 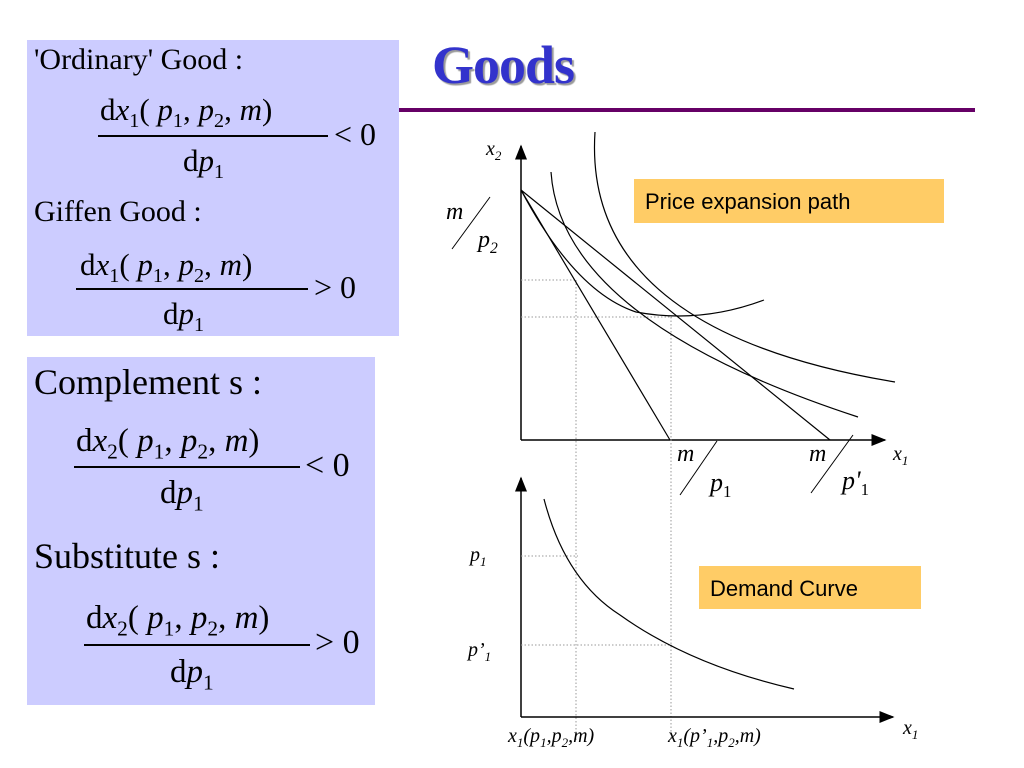 What do you see at coordinates (186, 112) in the screenshot?
I see `ordinary-numerator: dx1( p1, p2, m)` at bounding box center [186, 112].